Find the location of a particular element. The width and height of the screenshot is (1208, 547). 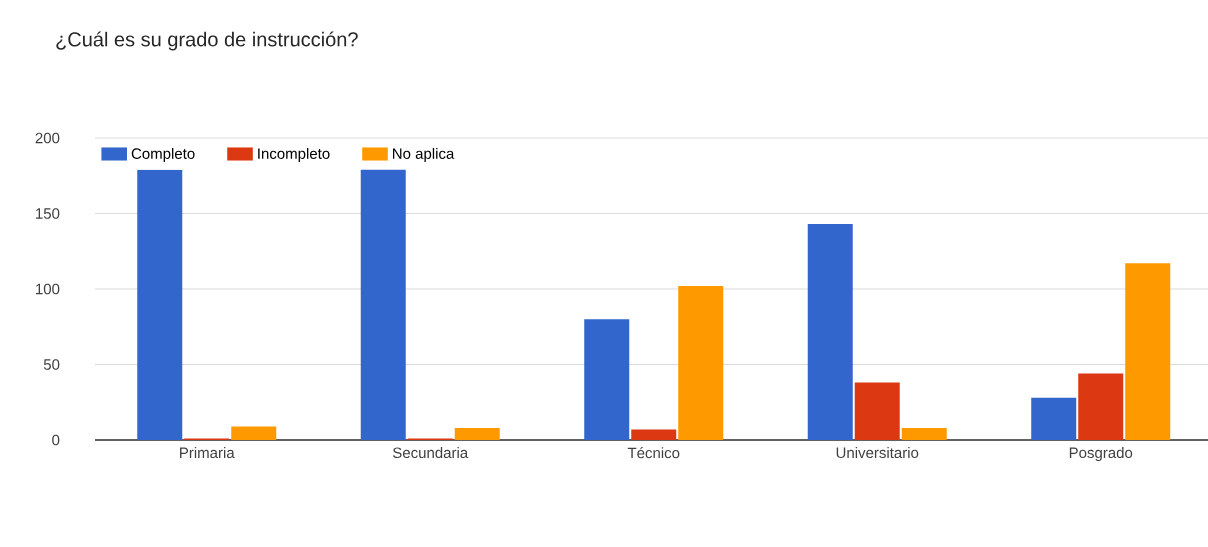

y-tick-label: 100 is located at coordinates (48, 289).